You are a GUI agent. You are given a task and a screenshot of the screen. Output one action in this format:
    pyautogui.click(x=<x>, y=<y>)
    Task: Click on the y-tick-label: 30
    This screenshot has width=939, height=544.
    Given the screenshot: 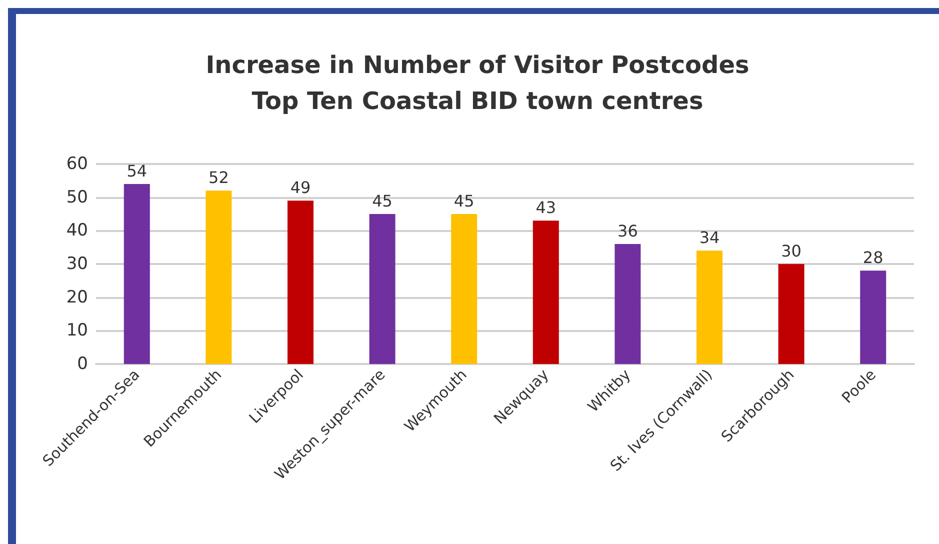 What is the action you would take?
    pyautogui.click(x=77, y=264)
    